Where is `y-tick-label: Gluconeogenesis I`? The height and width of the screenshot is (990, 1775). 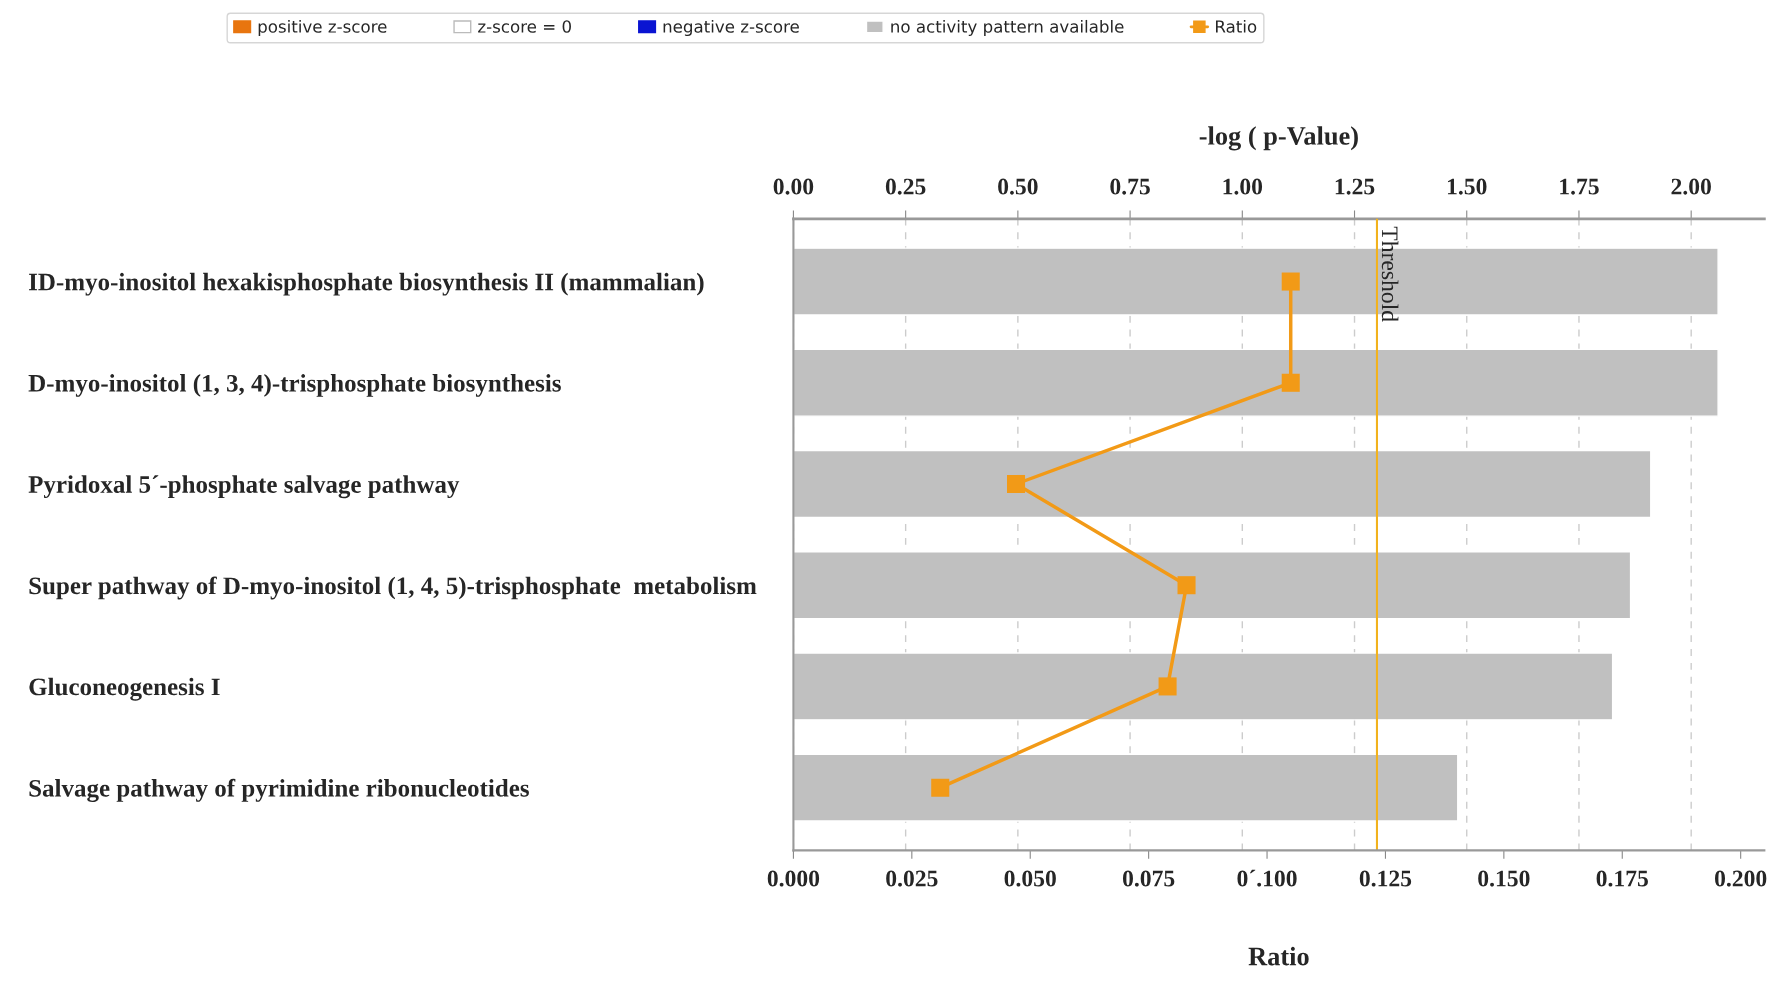
y-tick-label: Gluconeogenesis I is located at coordinates (124, 689).